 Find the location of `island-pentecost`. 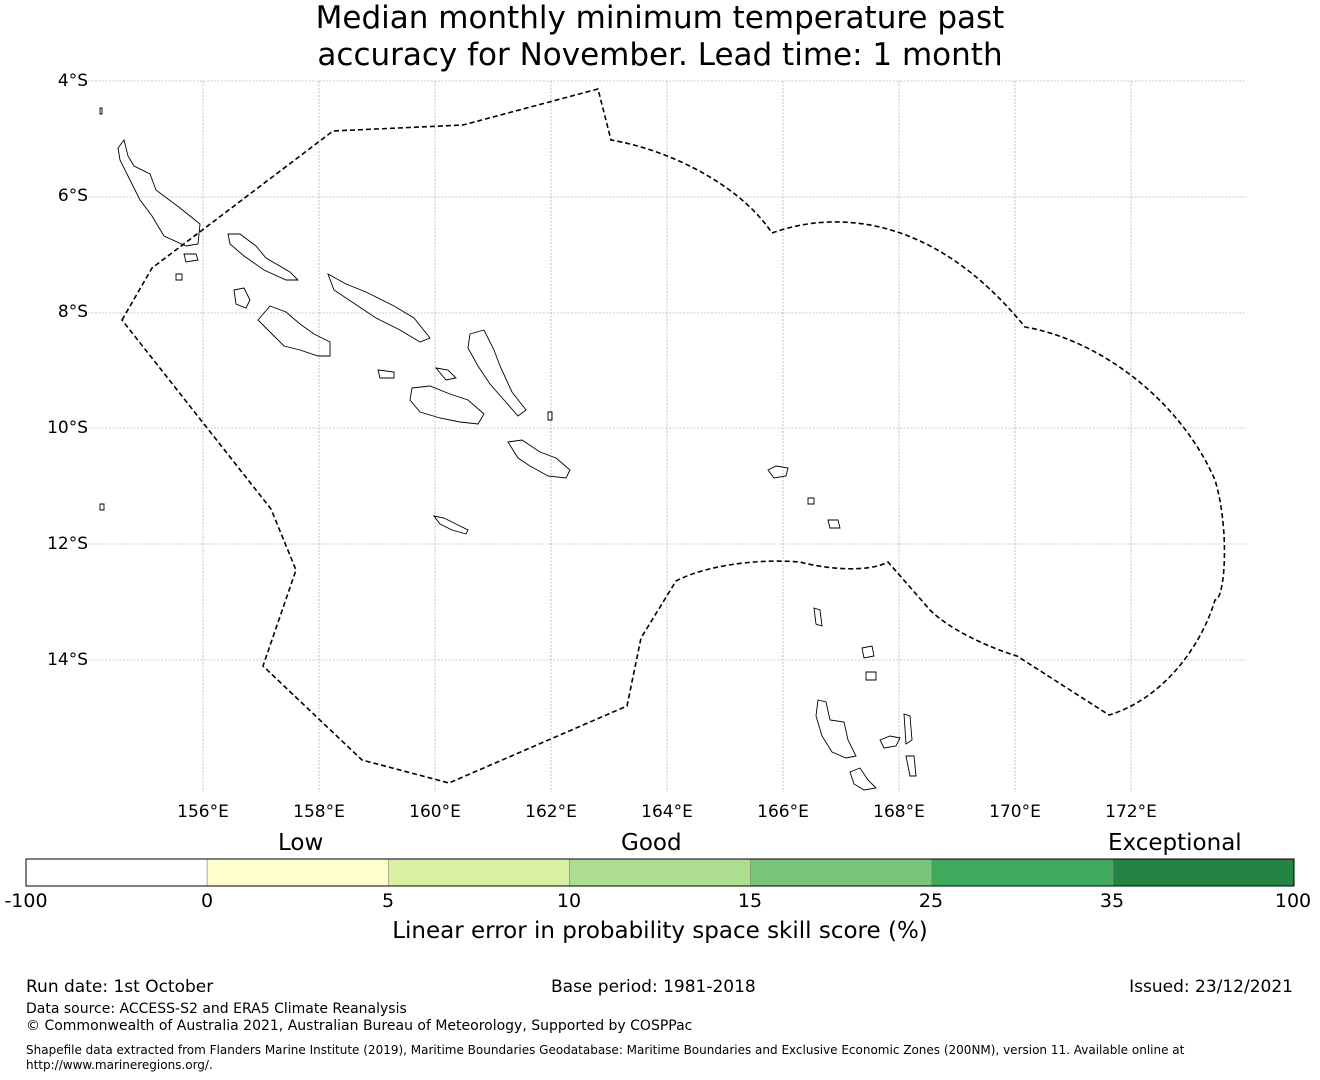

island-pentecost is located at coordinates (911, 766).